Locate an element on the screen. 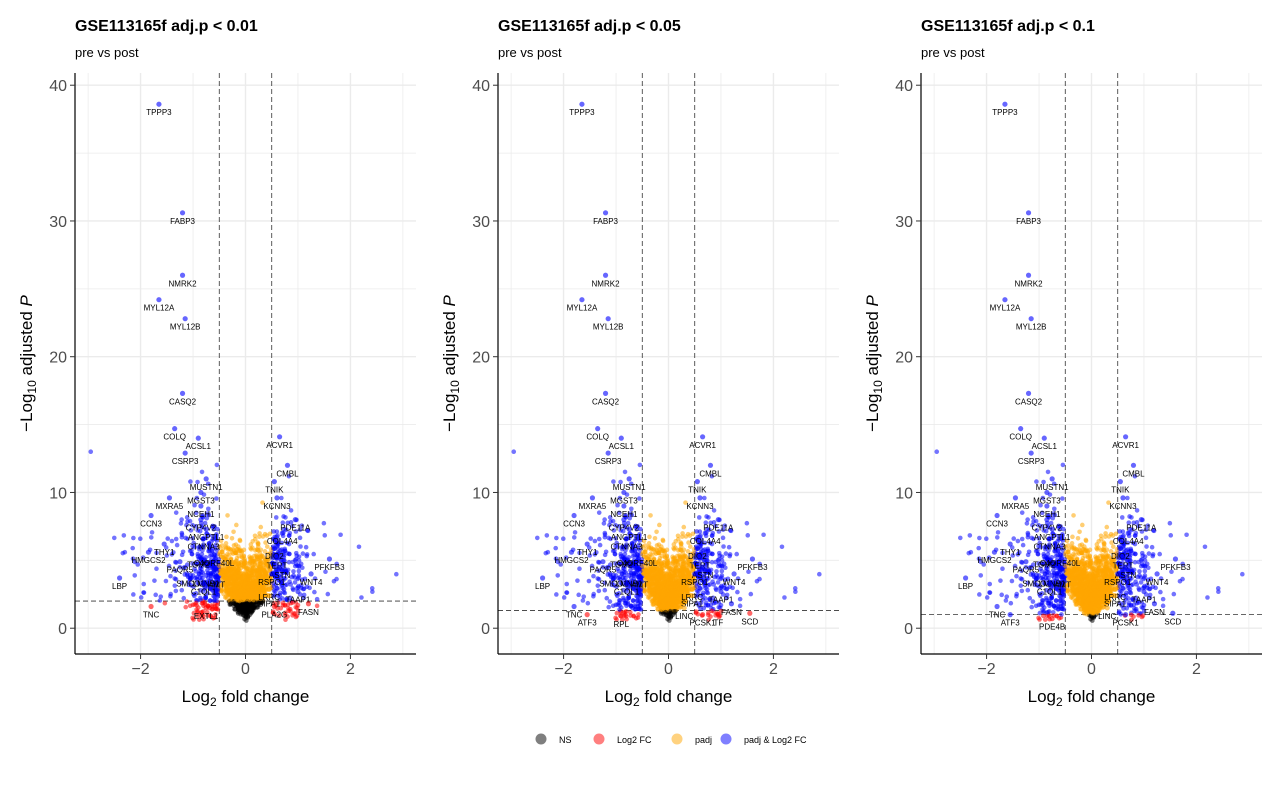 The width and height of the screenshot is (1280, 800). gene-label: CASQ2 is located at coordinates (183, 401).